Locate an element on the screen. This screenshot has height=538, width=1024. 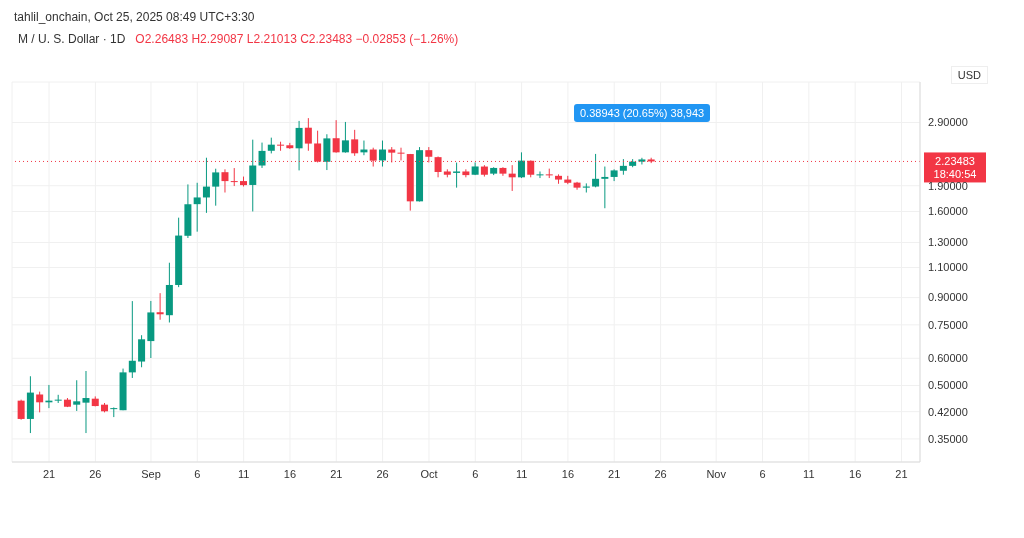
y-tick-label: 0.50000 is located at coordinates (948, 385).